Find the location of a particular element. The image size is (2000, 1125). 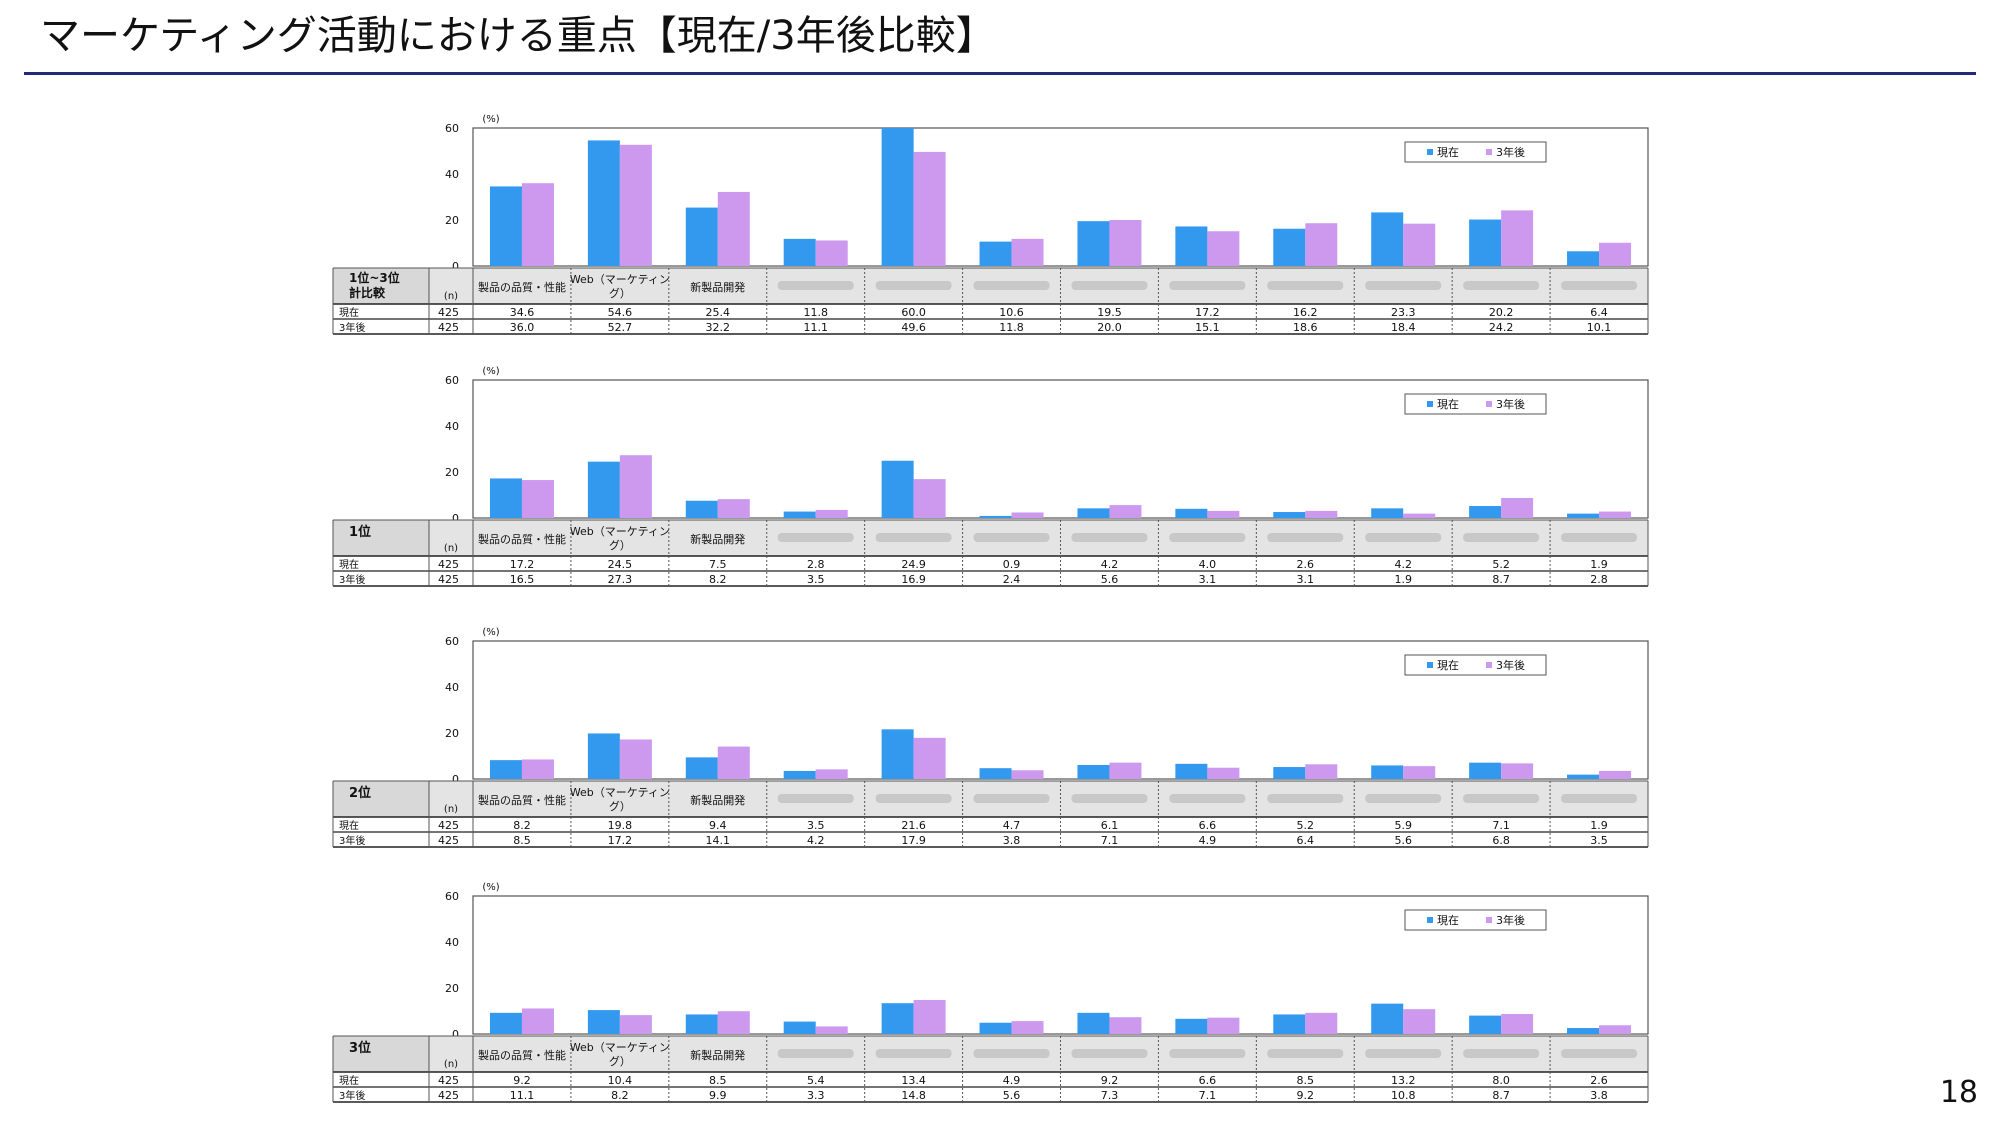

data-label: 24.5 is located at coordinates (620, 564).